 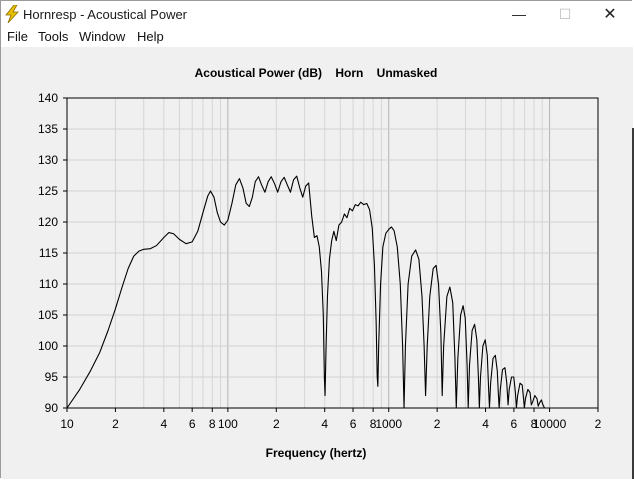 What do you see at coordinates (316, 73) in the screenshot?
I see `chart-title: Acoustical Power (dB) Horn Unmasked` at bounding box center [316, 73].